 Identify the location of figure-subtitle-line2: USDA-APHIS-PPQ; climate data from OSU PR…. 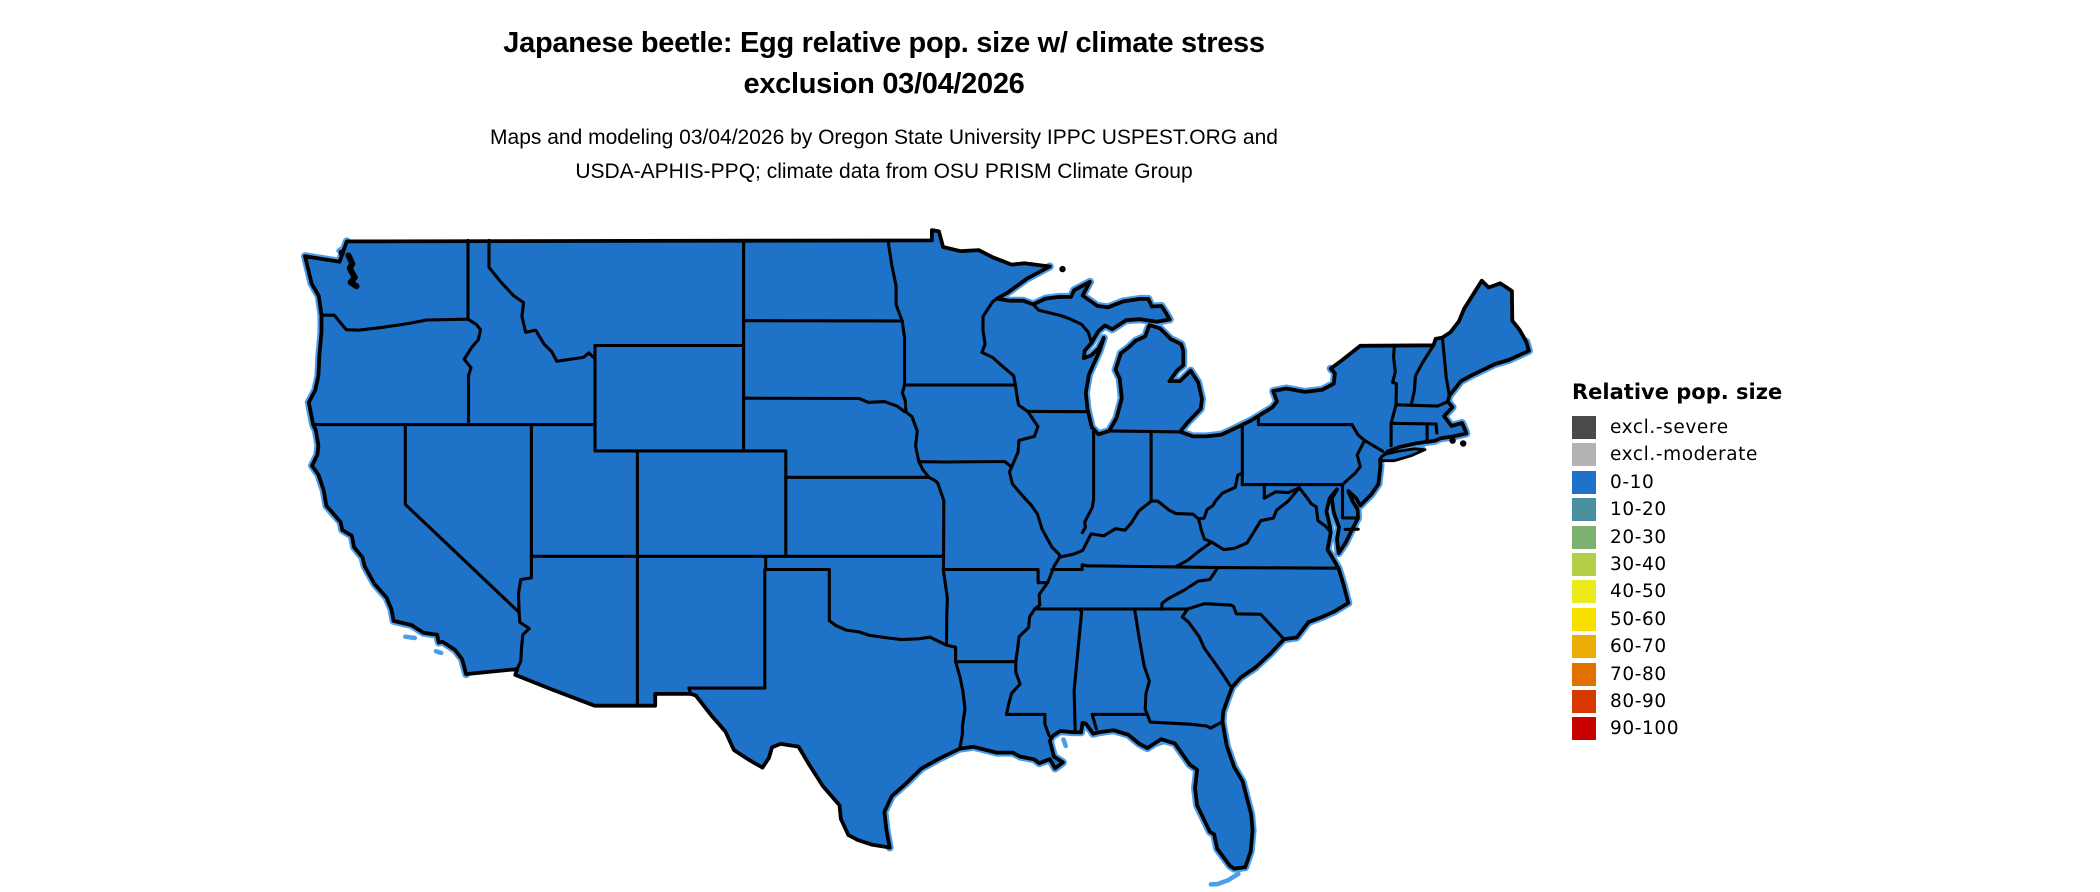
(884, 171).